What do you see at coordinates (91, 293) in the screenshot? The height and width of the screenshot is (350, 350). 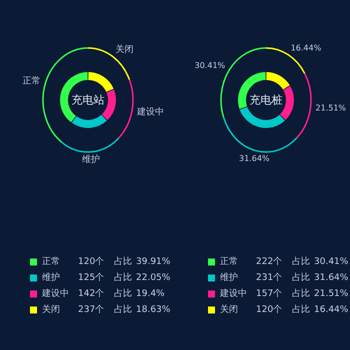 I see `text: 142个` at bounding box center [91, 293].